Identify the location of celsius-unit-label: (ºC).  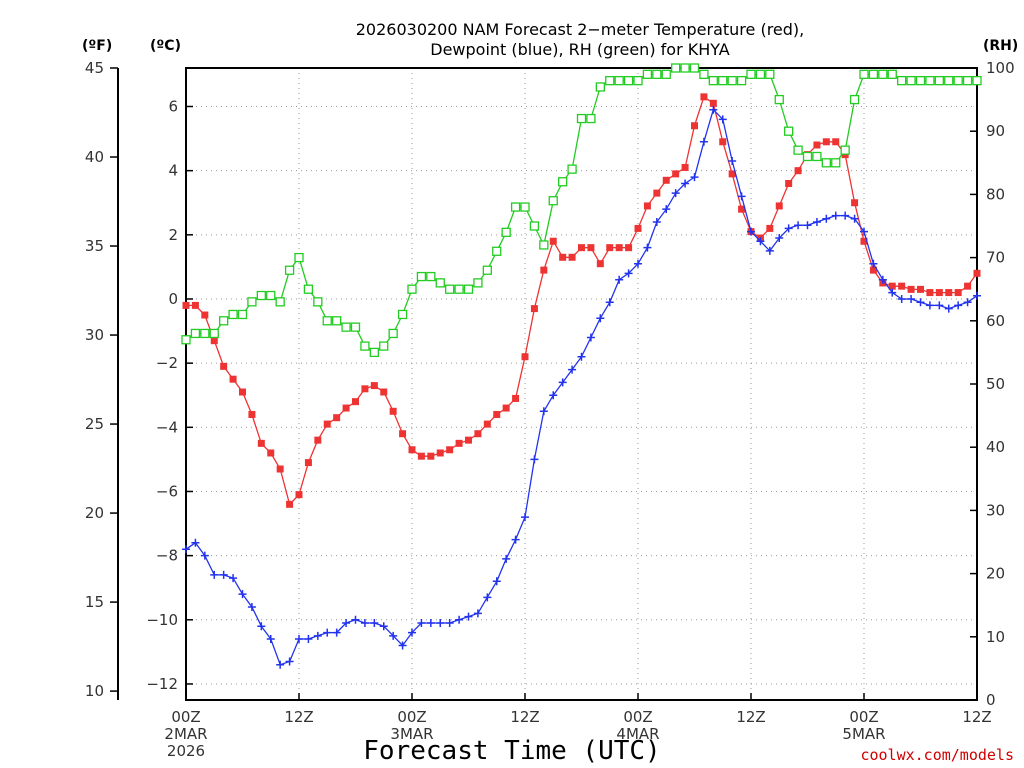
(165, 46).